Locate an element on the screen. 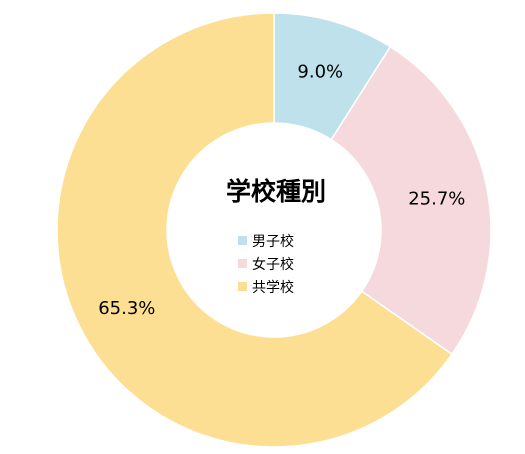 The height and width of the screenshot is (454, 525). legend-label-3: 共学校 is located at coordinates (273, 287).